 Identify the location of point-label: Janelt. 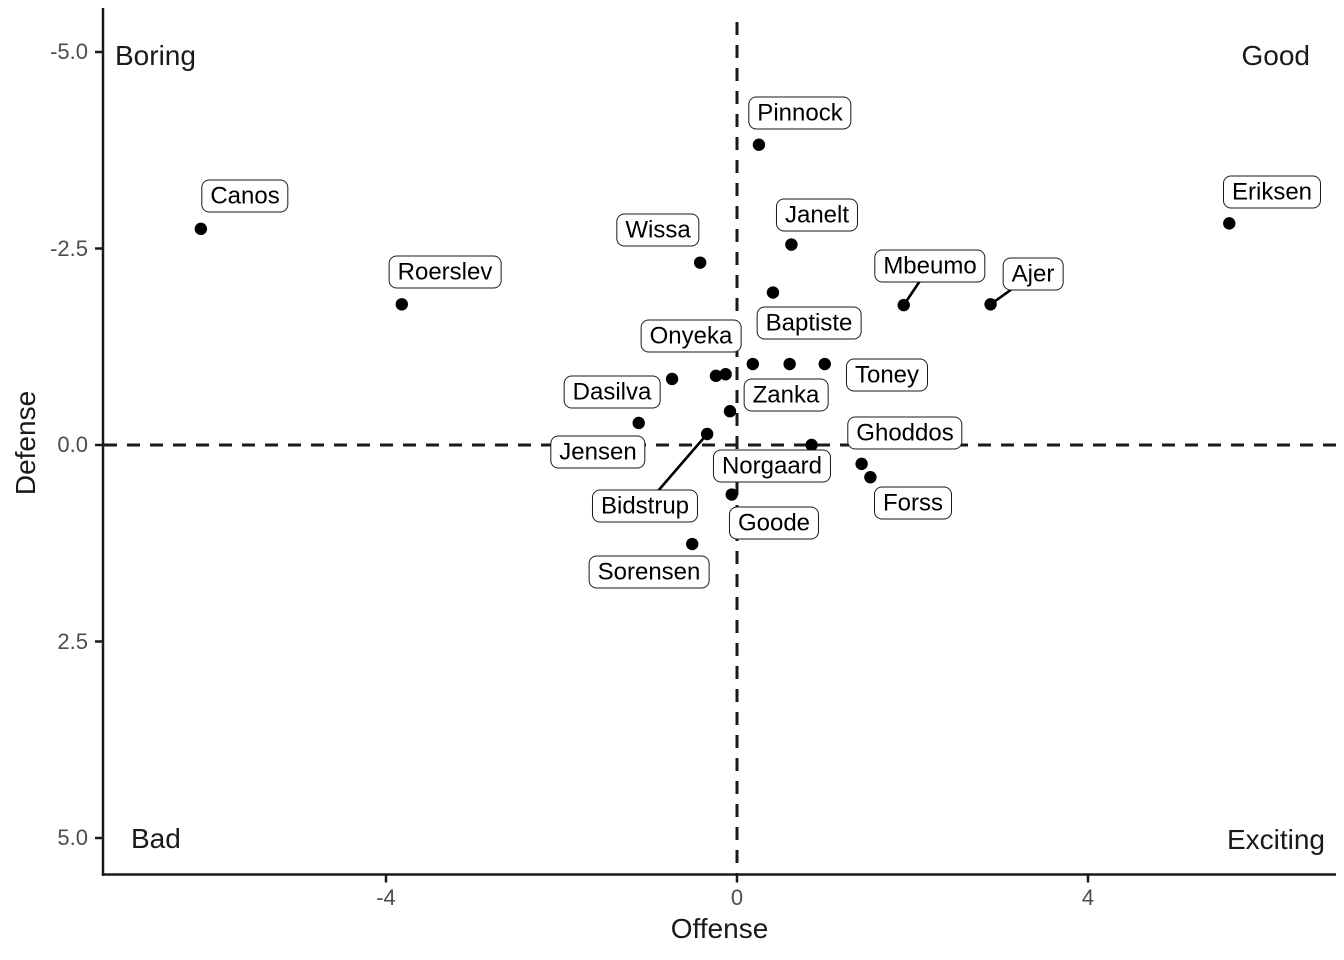
(817, 215).